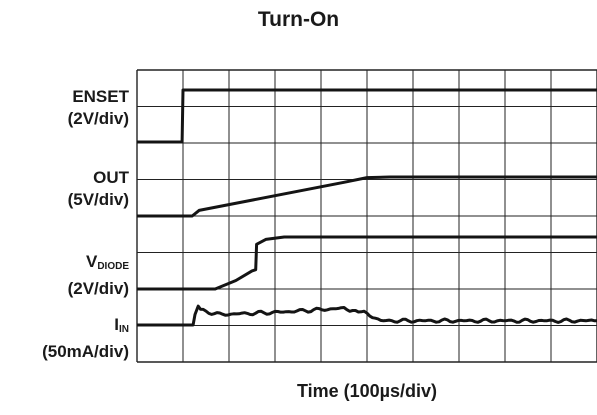 Image resolution: width=597 pixels, height=415 pixels. I want to click on channel-name: OUT, so click(98, 178).